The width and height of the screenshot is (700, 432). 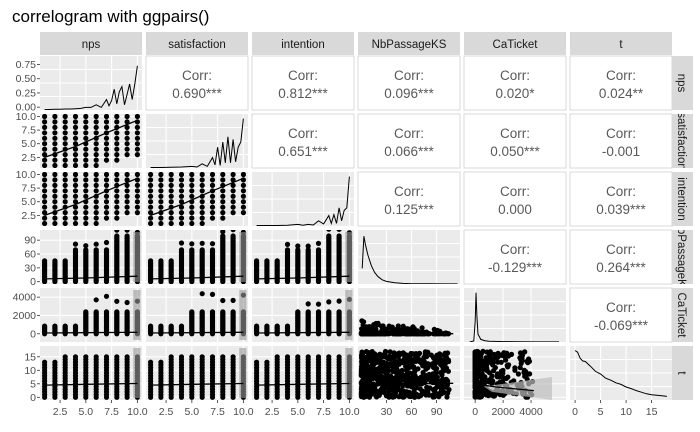 What do you see at coordinates (682, 141) in the screenshot?
I see `row-strip-satisfaction` at bounding box center [682, 141].